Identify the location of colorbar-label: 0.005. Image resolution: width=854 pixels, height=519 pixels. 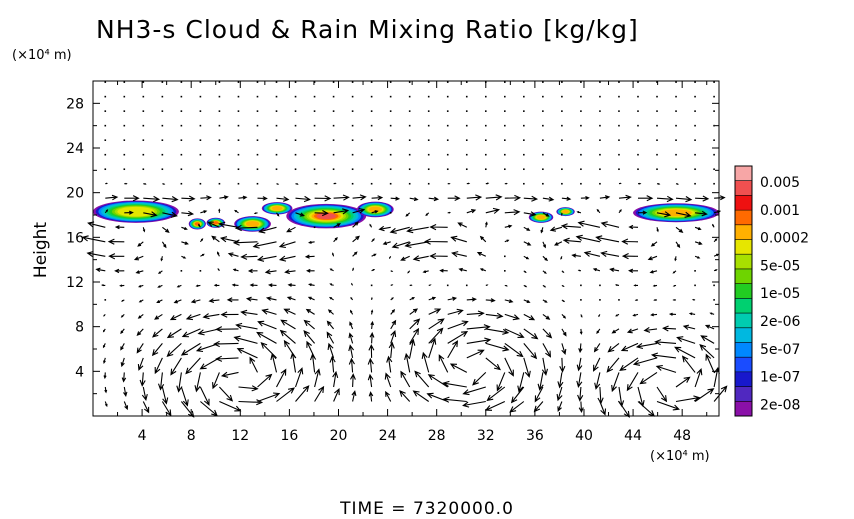
(780, 183).